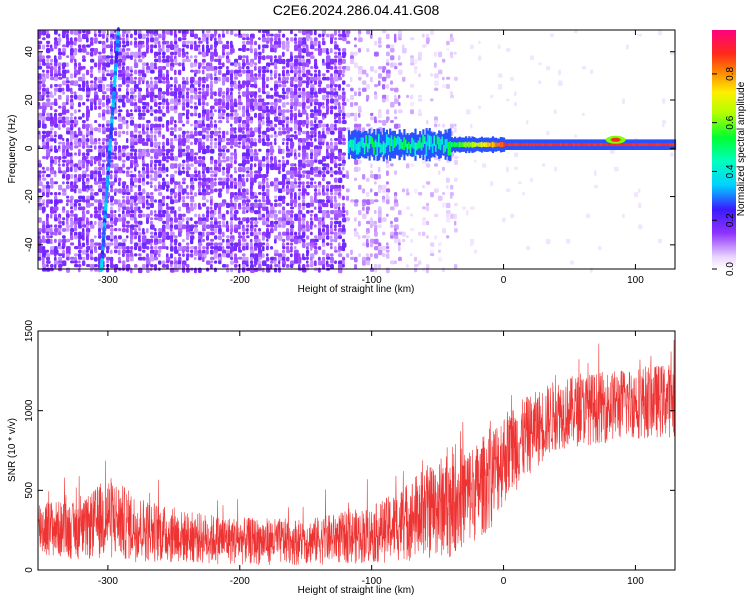 The image size is (750, 600). I want to click on y-tick-label: 0, so click(29, 570).